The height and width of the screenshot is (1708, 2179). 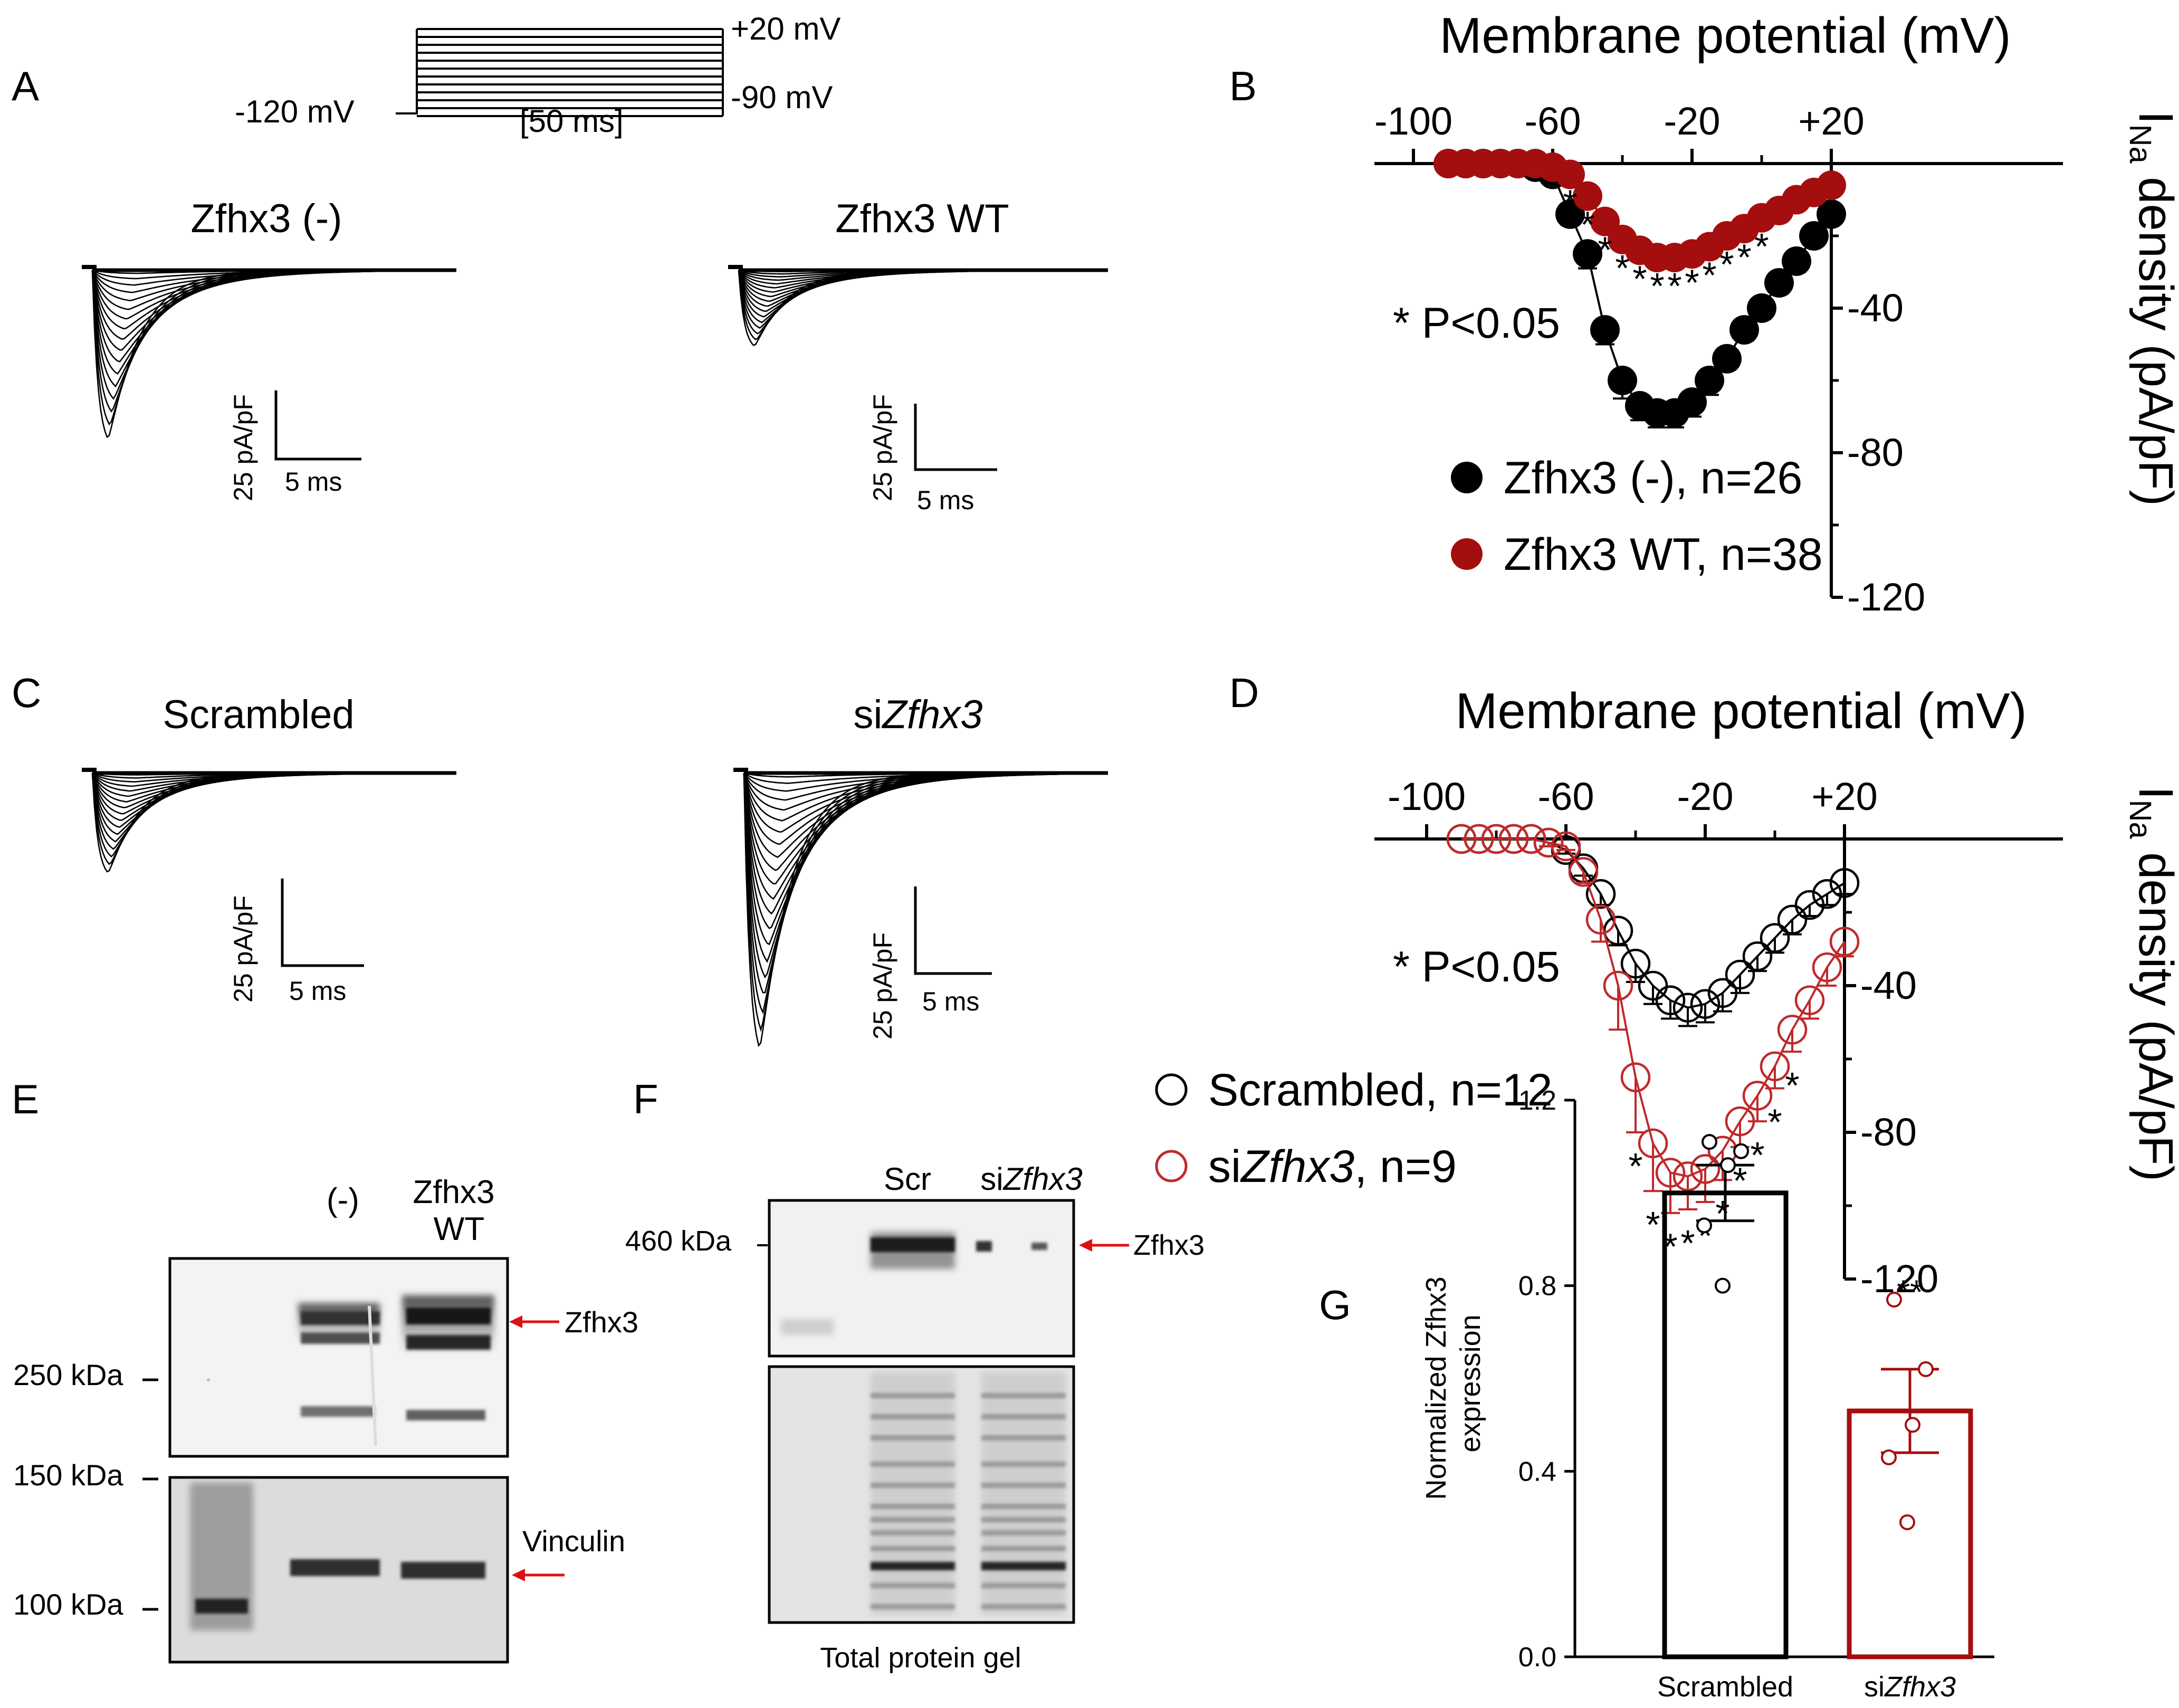 I want to click on y-axis-label: INa density (pA/pF), so click(x=2151, y=984).